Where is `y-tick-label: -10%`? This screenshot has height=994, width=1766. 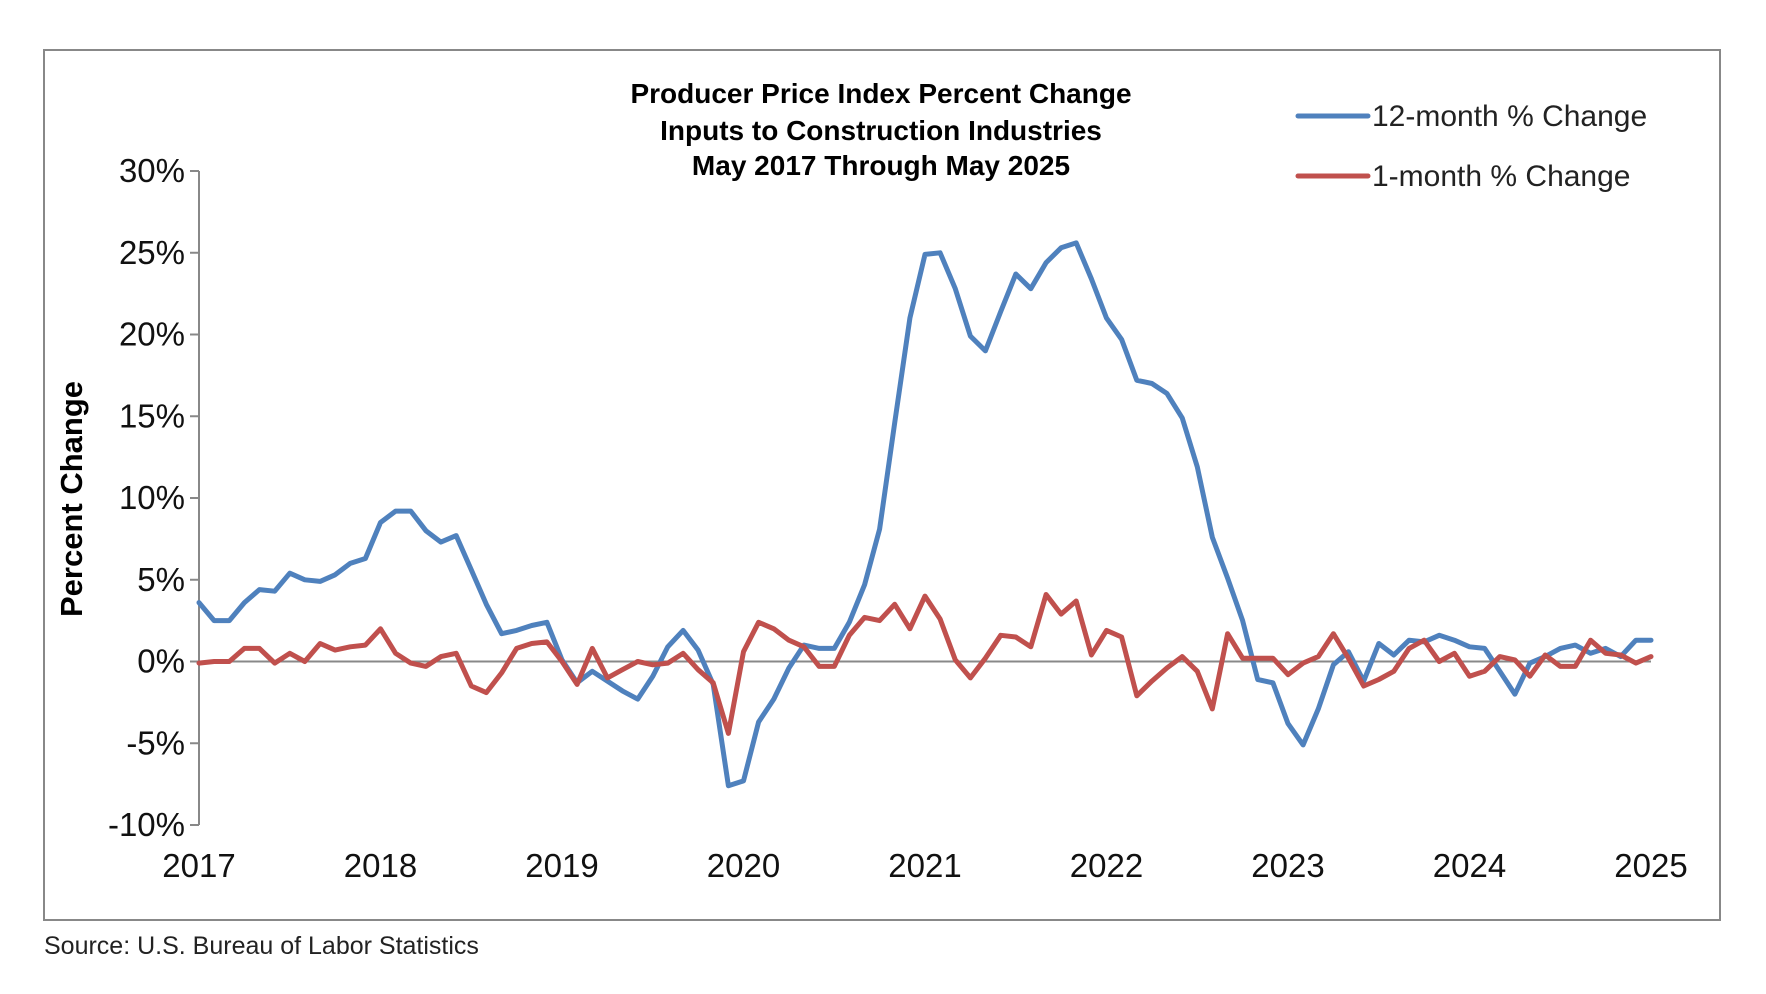 y-tick-label: -10% is located at coordinates (146, 824).